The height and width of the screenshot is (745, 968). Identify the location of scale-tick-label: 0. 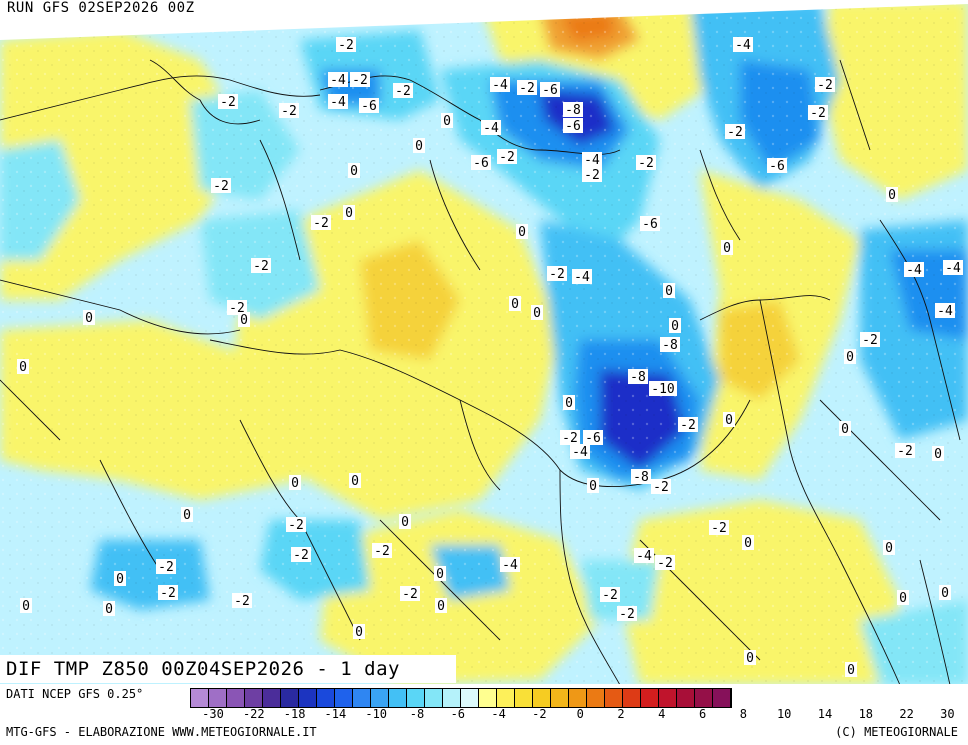
(580, 714).